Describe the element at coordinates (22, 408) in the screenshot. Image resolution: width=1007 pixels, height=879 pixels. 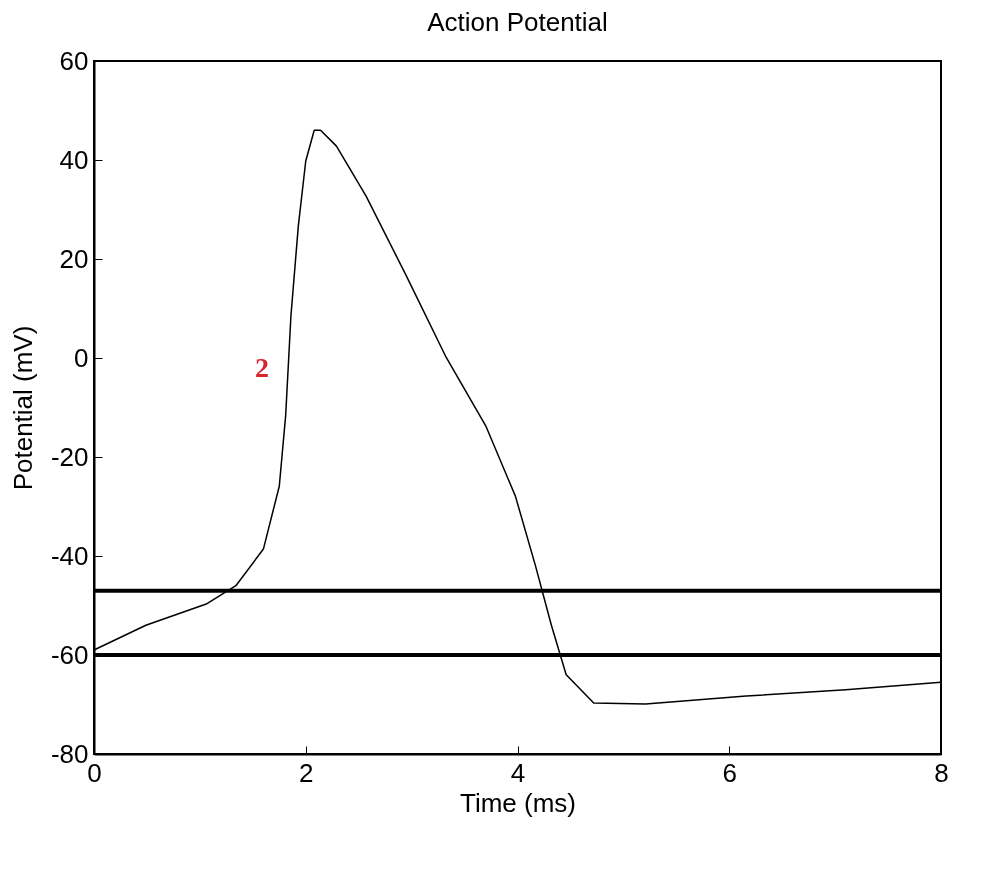
I see `y-axis-title: Potential (mV)` at that location.